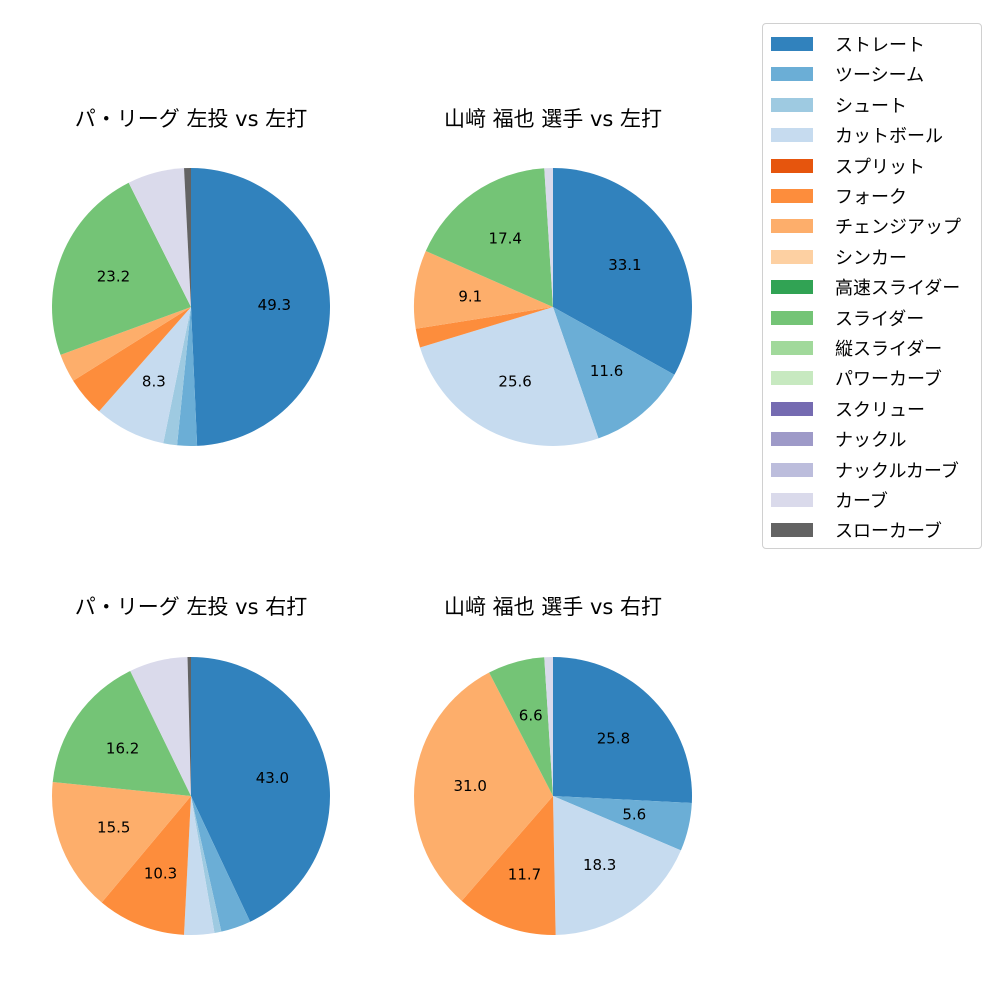  Describe the element at coordinates (122, 748) in the screenshot. I see `slice-value-label: 16.2` at that location.